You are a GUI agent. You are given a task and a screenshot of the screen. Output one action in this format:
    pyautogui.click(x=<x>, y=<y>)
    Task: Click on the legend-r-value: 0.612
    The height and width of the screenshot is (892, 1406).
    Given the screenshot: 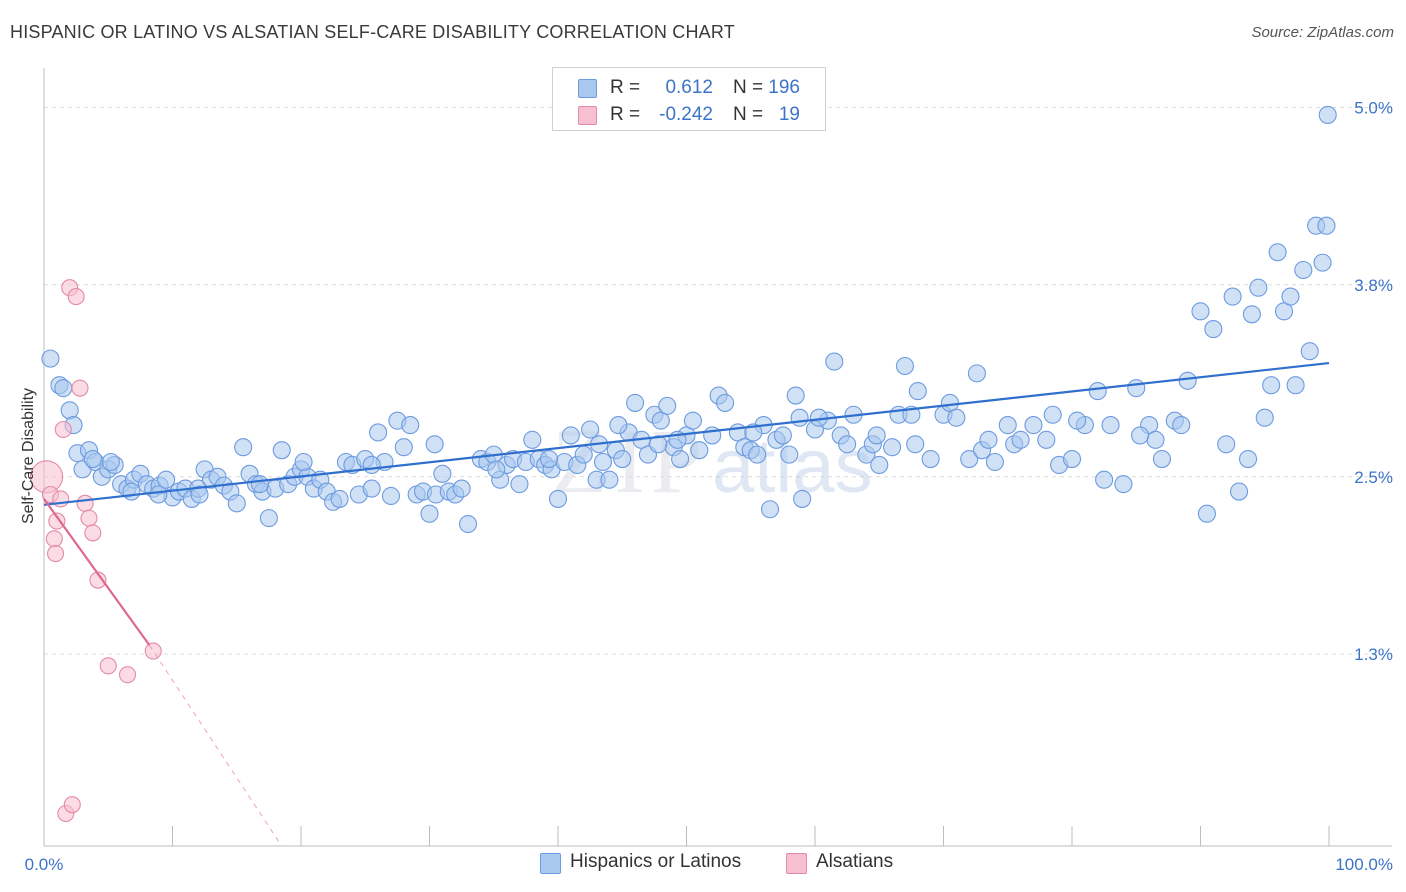 What is the action you would take?
    pyautogui.click(x=689, y=87)
    